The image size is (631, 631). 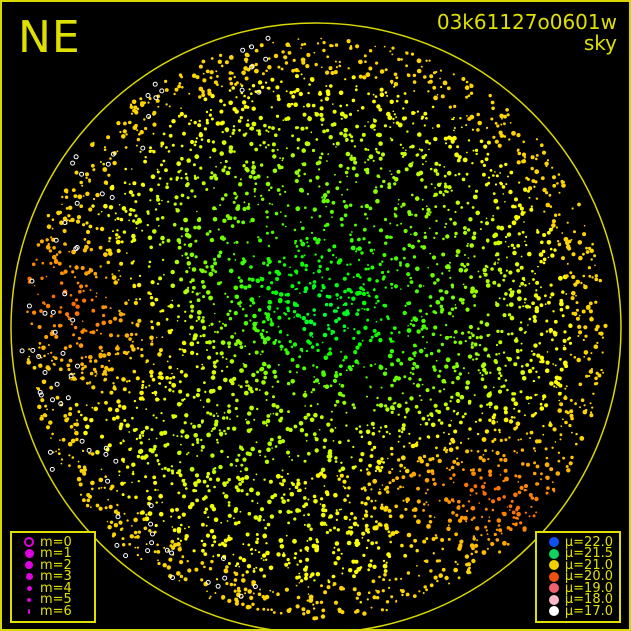 I want to click on observation-header: 03k61127o0601w sky, so click(x=527, y=33).